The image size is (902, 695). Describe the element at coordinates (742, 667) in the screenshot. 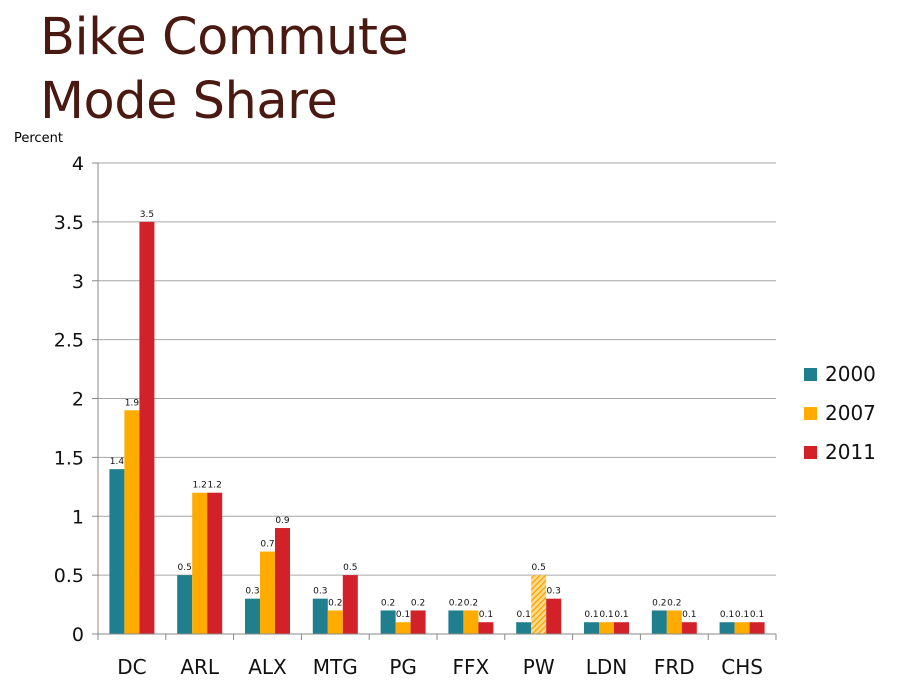

I see `x-tick-label: CHS` at that location.